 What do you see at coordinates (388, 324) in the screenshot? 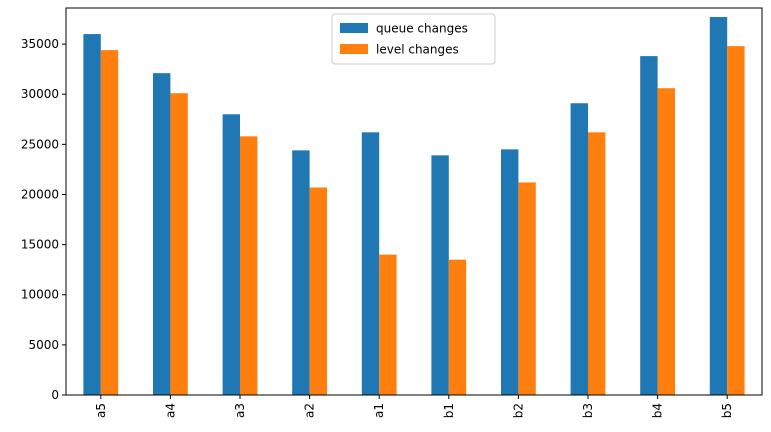
I see `bar-level-a1` at bounding box center [388, 324].